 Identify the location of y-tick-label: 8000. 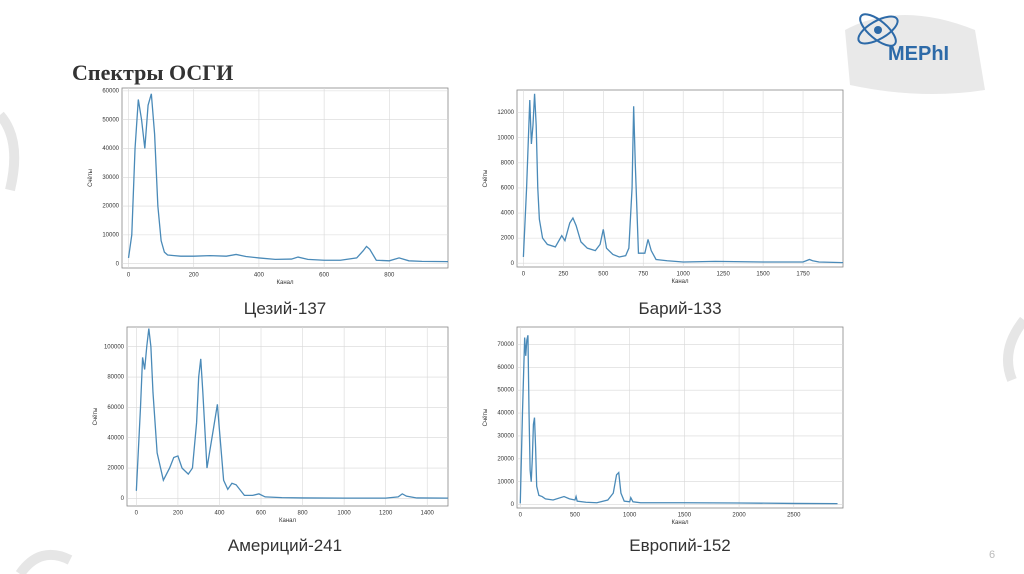
(508, 163).